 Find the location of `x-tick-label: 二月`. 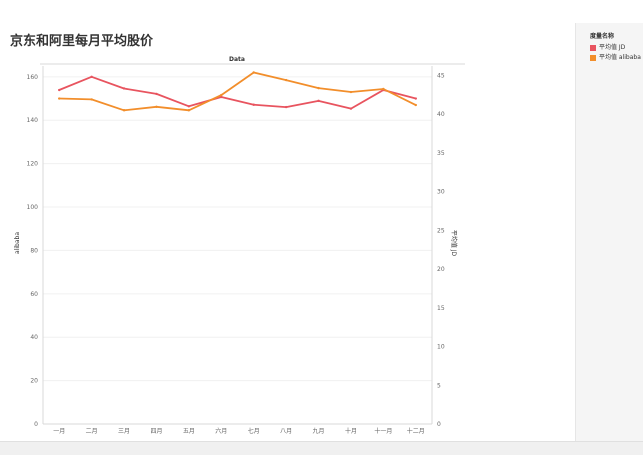

x-tick-label: 二月 is located at coordinates (92, 431).